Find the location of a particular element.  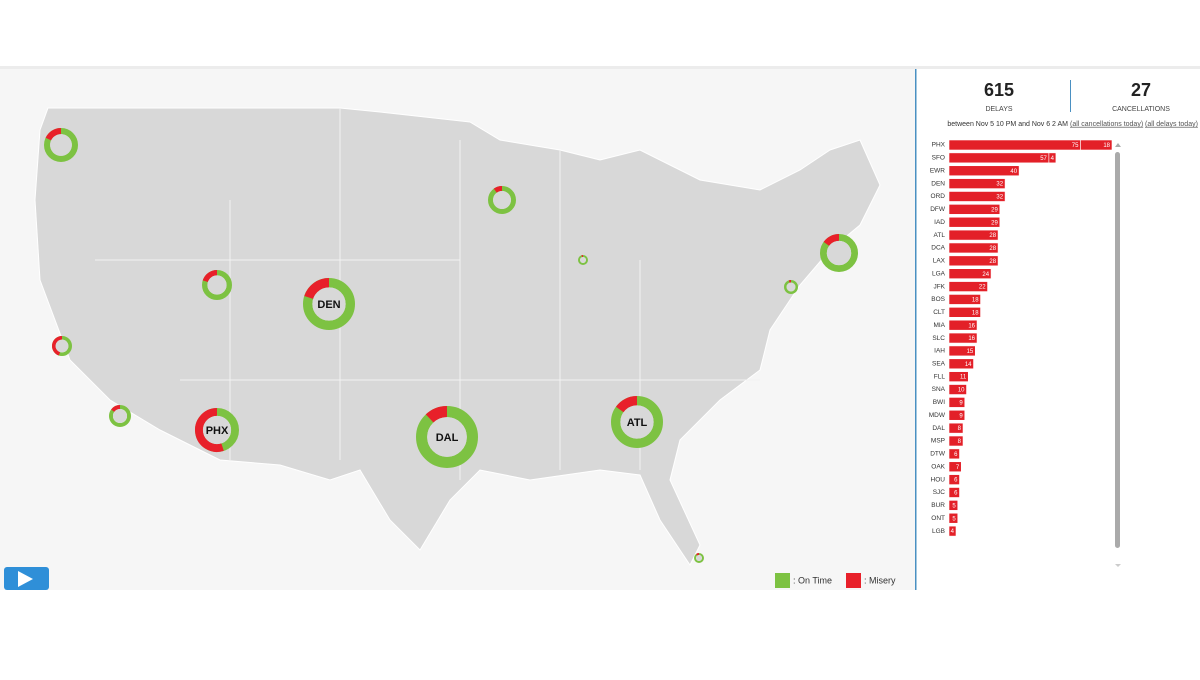

bar-category: SJC is located at coordinates (939, 492).